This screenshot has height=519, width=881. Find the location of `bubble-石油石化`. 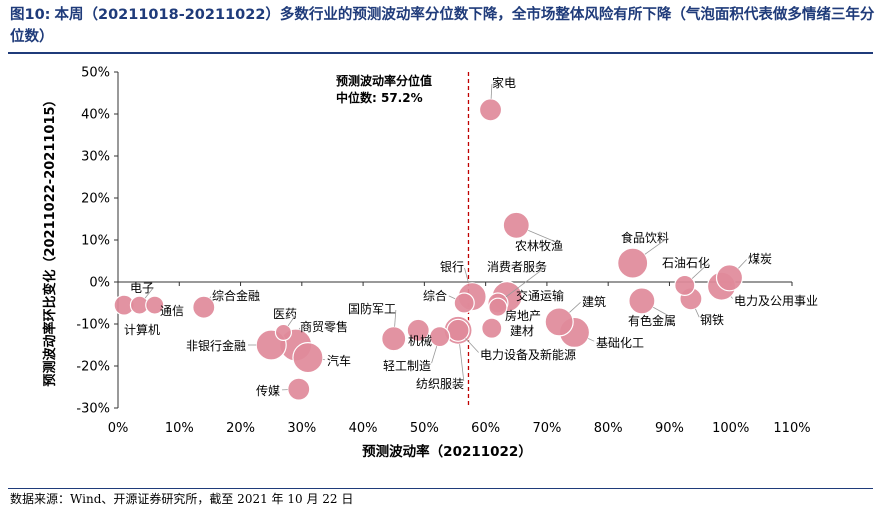

bubble-石油石化 is located at coordinates (685, 285).